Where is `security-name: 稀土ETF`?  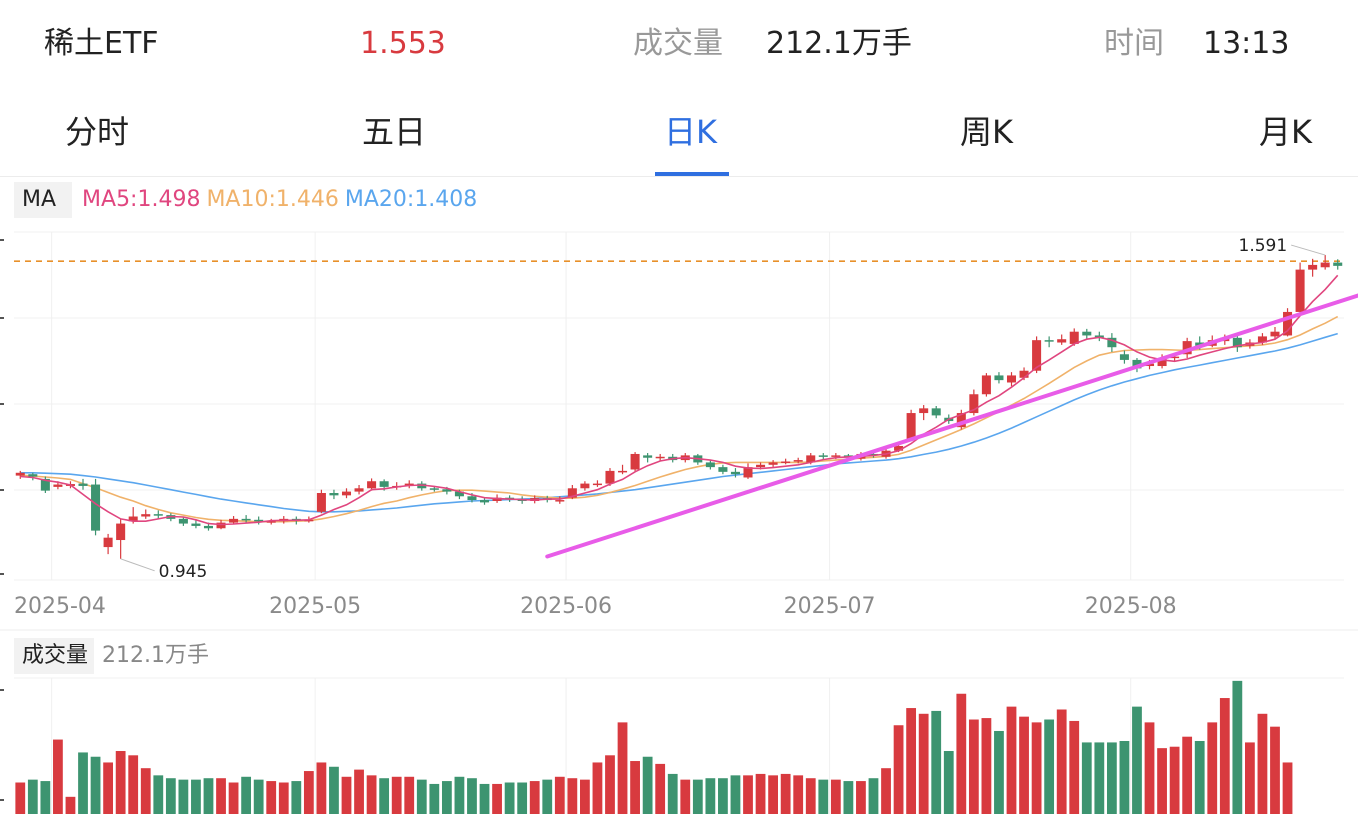 security-name: 稀土ETF is located at coordinates (101, 43).